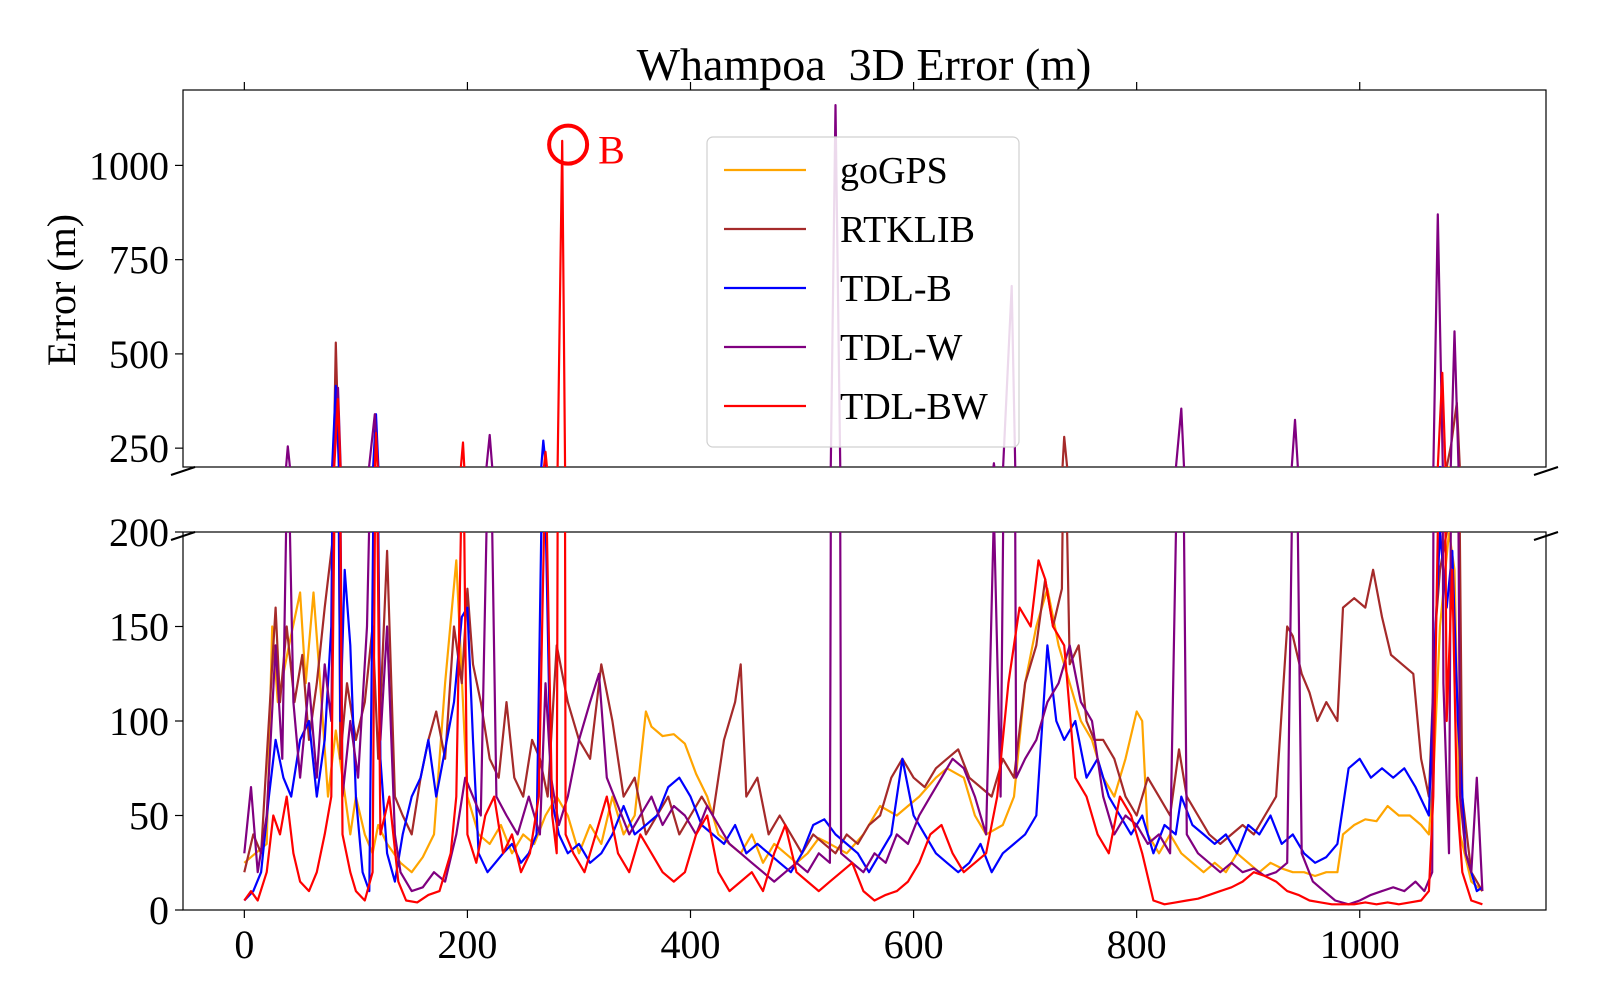 This screenshot has width=1600, height=1005. What do you see at coordinates (1546, 471) in the screenshot?
I see `break-mark-upper-right` at bounding box center [1546, 471].